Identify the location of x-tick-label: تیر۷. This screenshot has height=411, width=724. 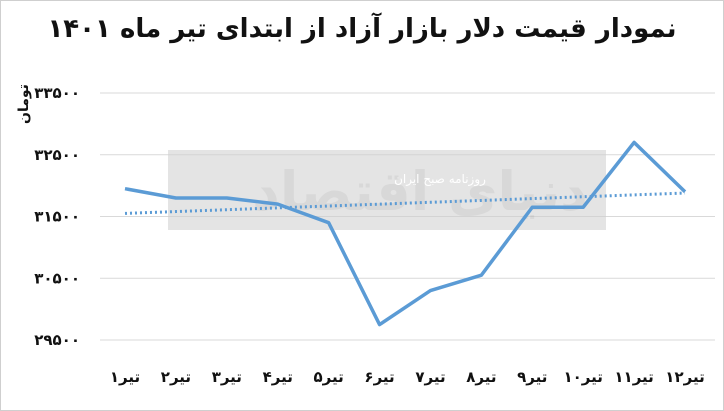
(430, 377).